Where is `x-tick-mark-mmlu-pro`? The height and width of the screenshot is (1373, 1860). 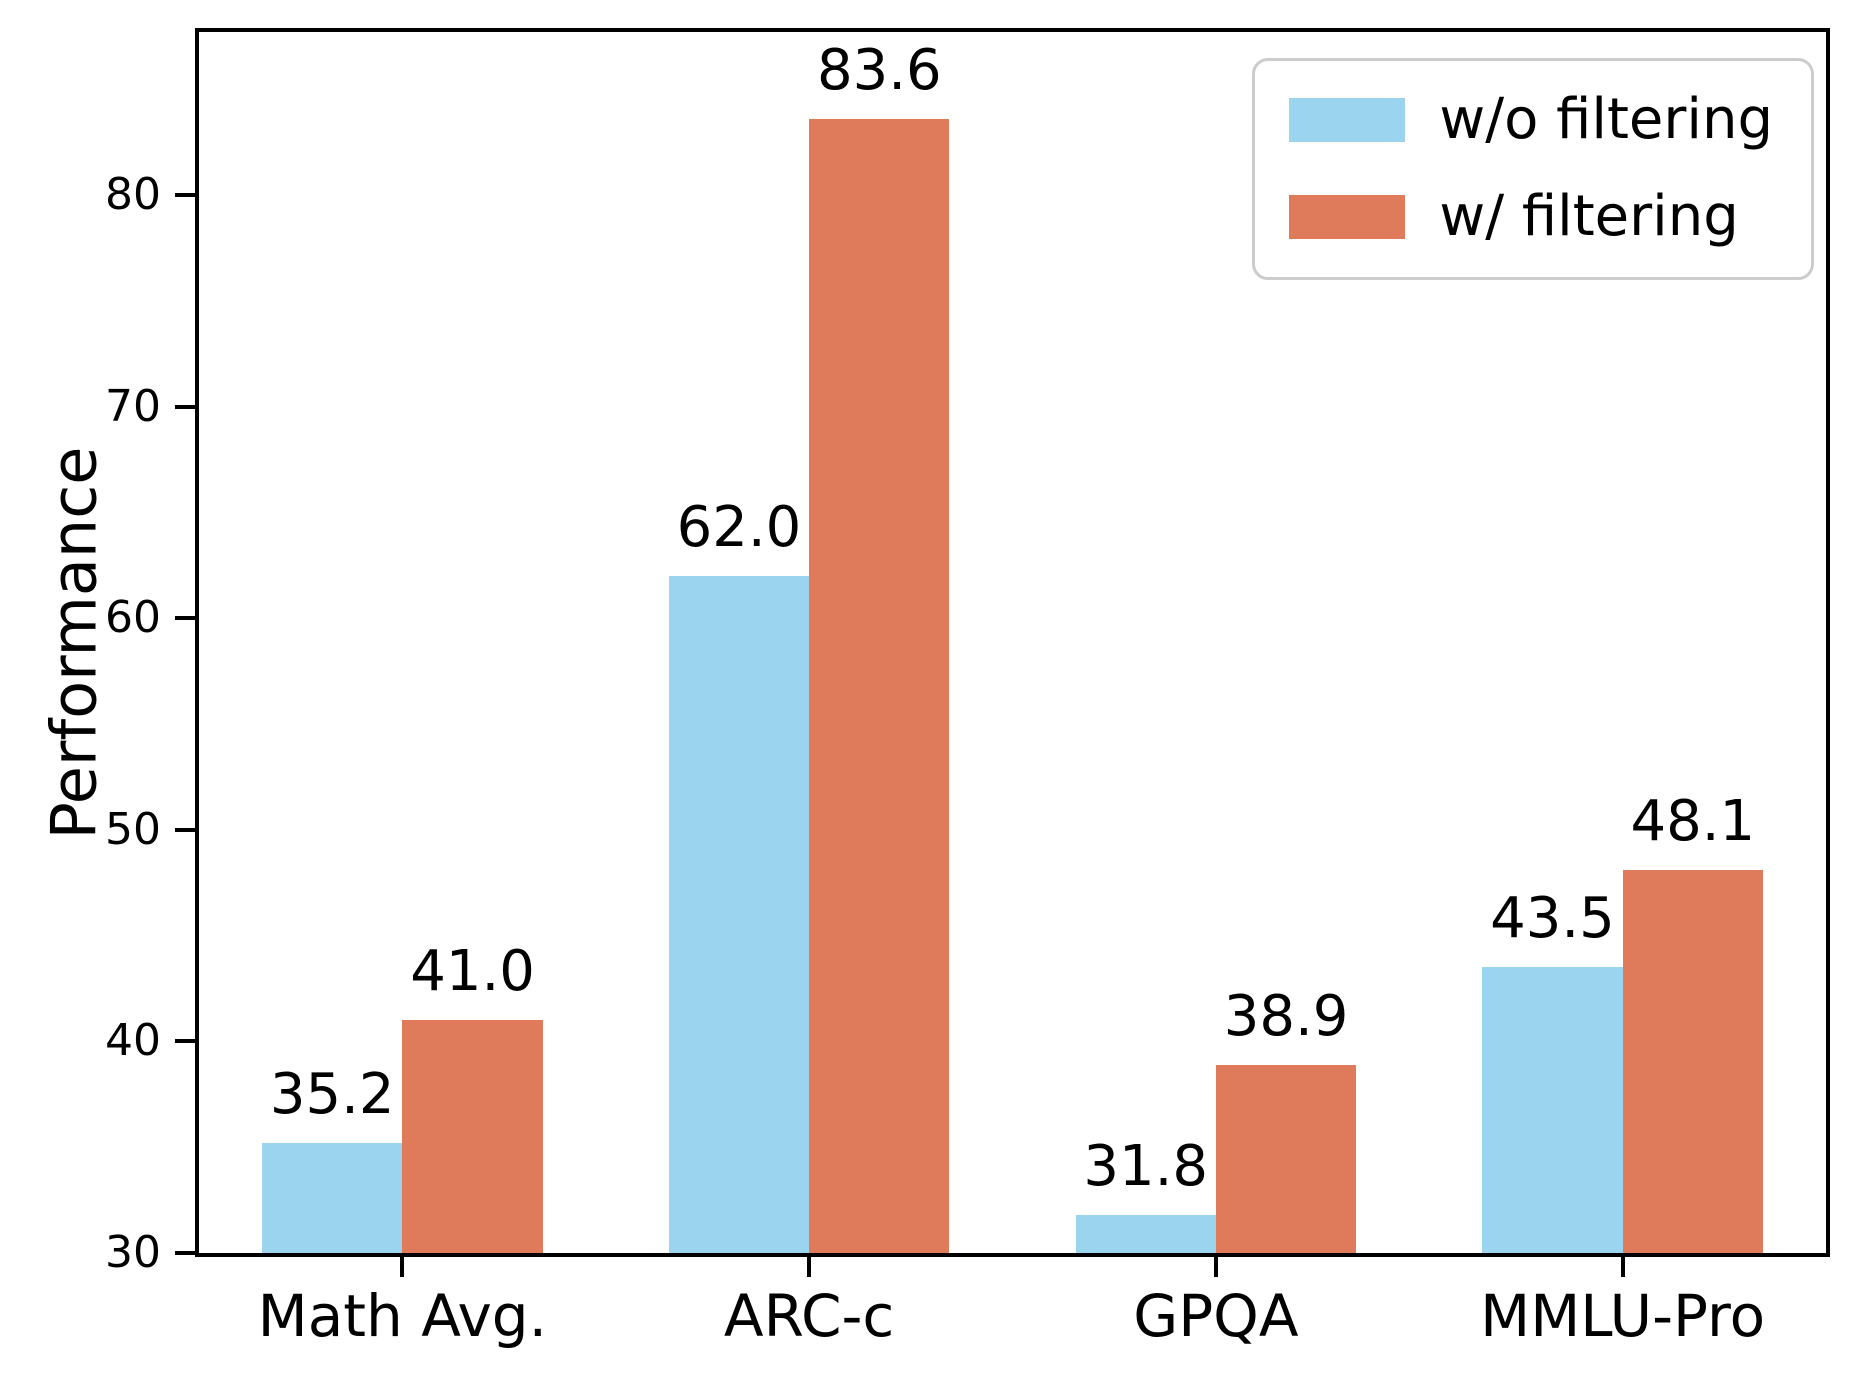
x-tick-mark-mmlu-pro is located at coordinates (1622, 1267).